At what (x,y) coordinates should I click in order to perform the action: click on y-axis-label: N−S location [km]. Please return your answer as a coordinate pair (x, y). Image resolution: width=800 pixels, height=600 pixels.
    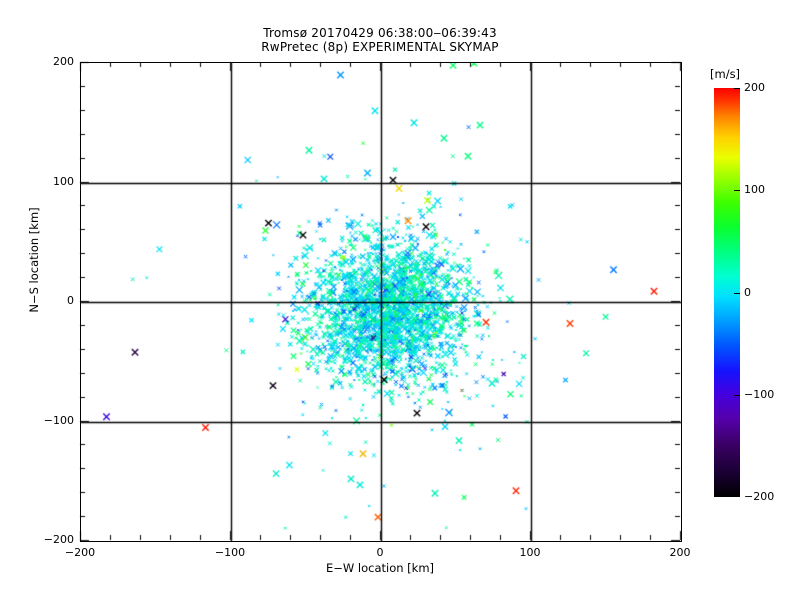
    Looking at the image, I should click on (34, 260).